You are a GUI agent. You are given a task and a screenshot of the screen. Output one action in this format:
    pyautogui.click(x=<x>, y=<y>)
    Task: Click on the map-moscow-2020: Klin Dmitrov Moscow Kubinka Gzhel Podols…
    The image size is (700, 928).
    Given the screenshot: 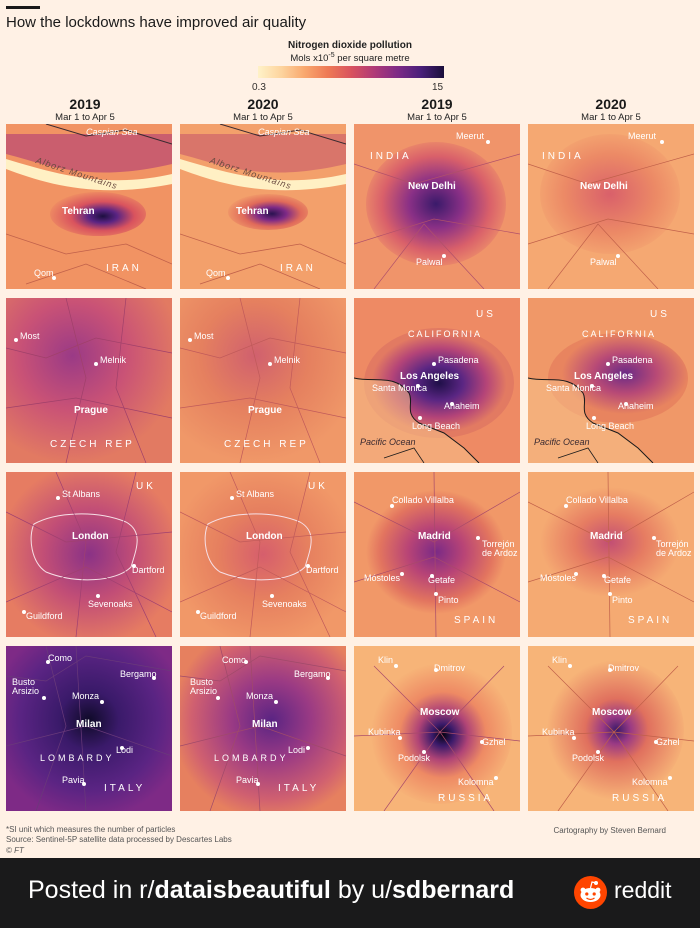 What is the action you would take?
    pyautogui.click(x=611, y=728)
    